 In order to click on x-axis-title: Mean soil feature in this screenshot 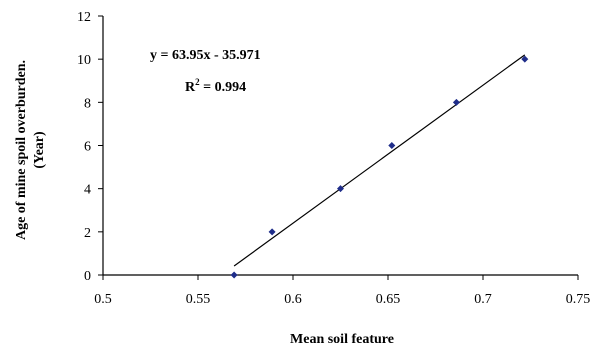, I will do `click(342, 339)`.